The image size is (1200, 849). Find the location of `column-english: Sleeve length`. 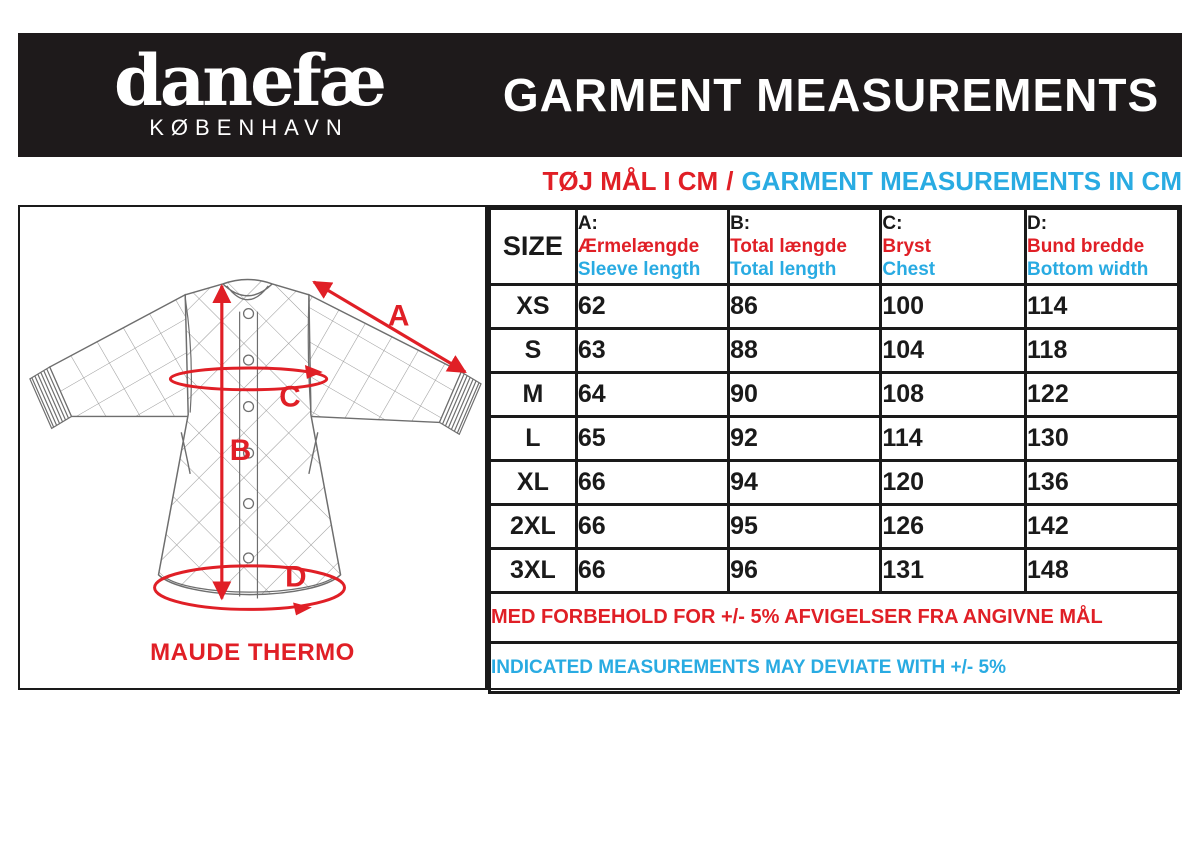

column-english: Sleeve length is located at coordinates (639, 270).